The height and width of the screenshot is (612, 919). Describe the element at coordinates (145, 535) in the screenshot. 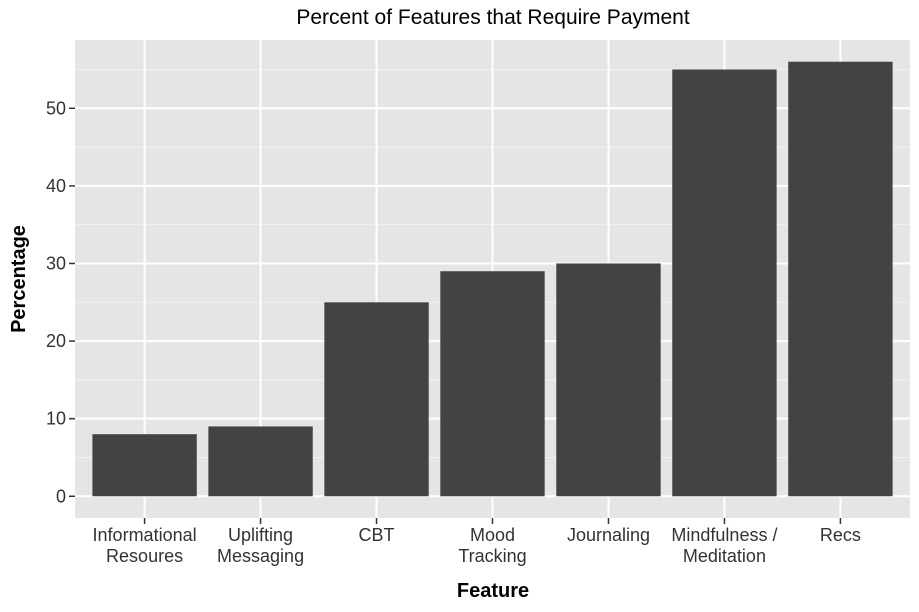

I see `x-tick-label-line: Informational` at that location.